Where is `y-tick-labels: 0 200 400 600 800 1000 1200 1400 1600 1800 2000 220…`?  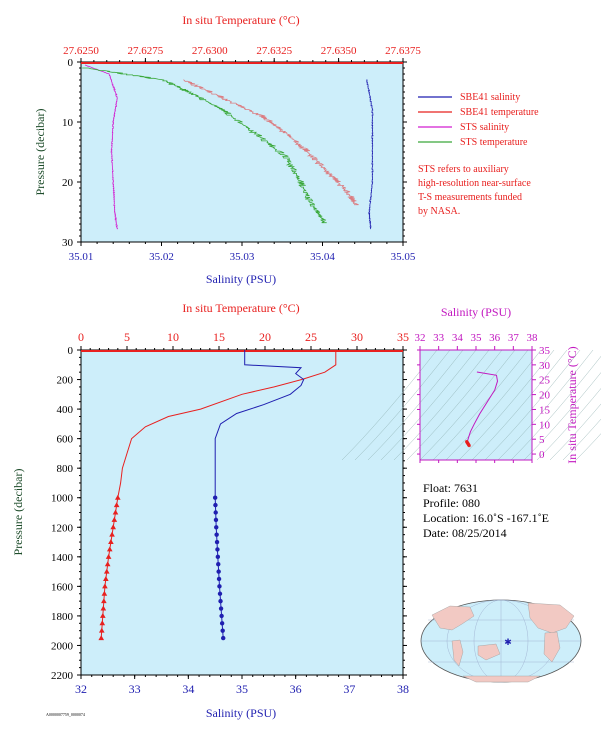 y-tick-labels: 0 200 400 600 800 1000 1200 1400 1600 1800 2000 220… is located at coordinates (62, 513).